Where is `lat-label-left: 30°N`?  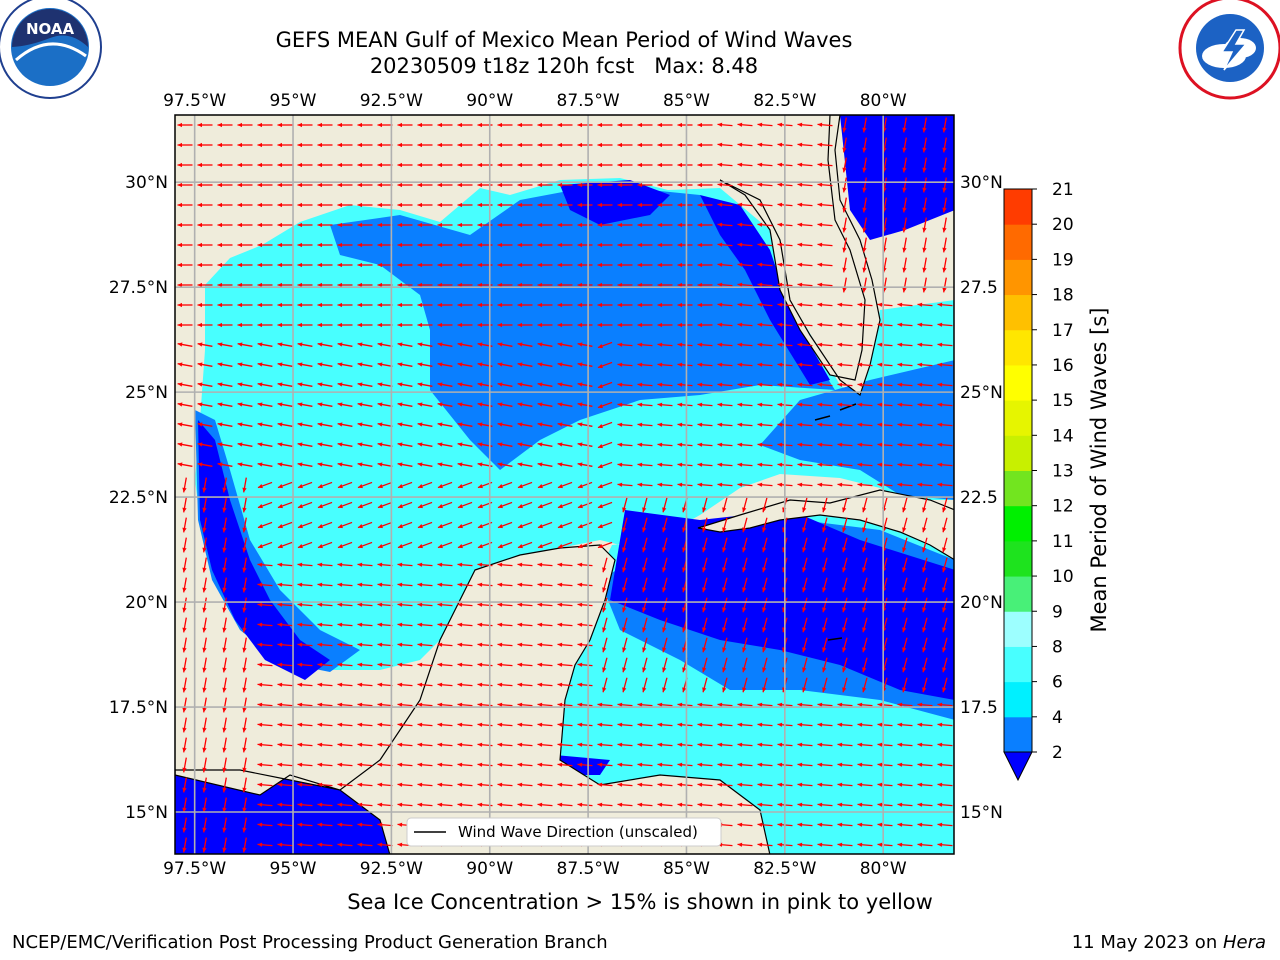
lat-label-left: 30°N is located at coordinates (146, 183).